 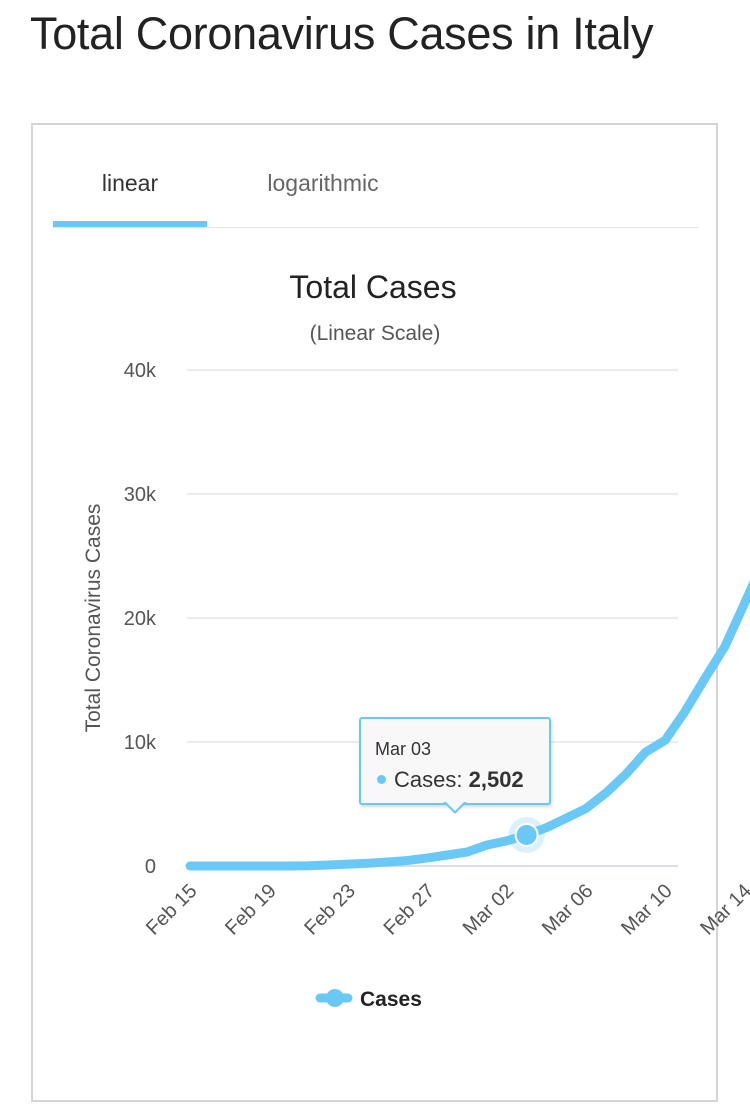 What do you see at coordinates (342, 33) in the screenshot?
I see `page-title: Total Coronavirus Cases in Italy` at bounding box center [342, 33].